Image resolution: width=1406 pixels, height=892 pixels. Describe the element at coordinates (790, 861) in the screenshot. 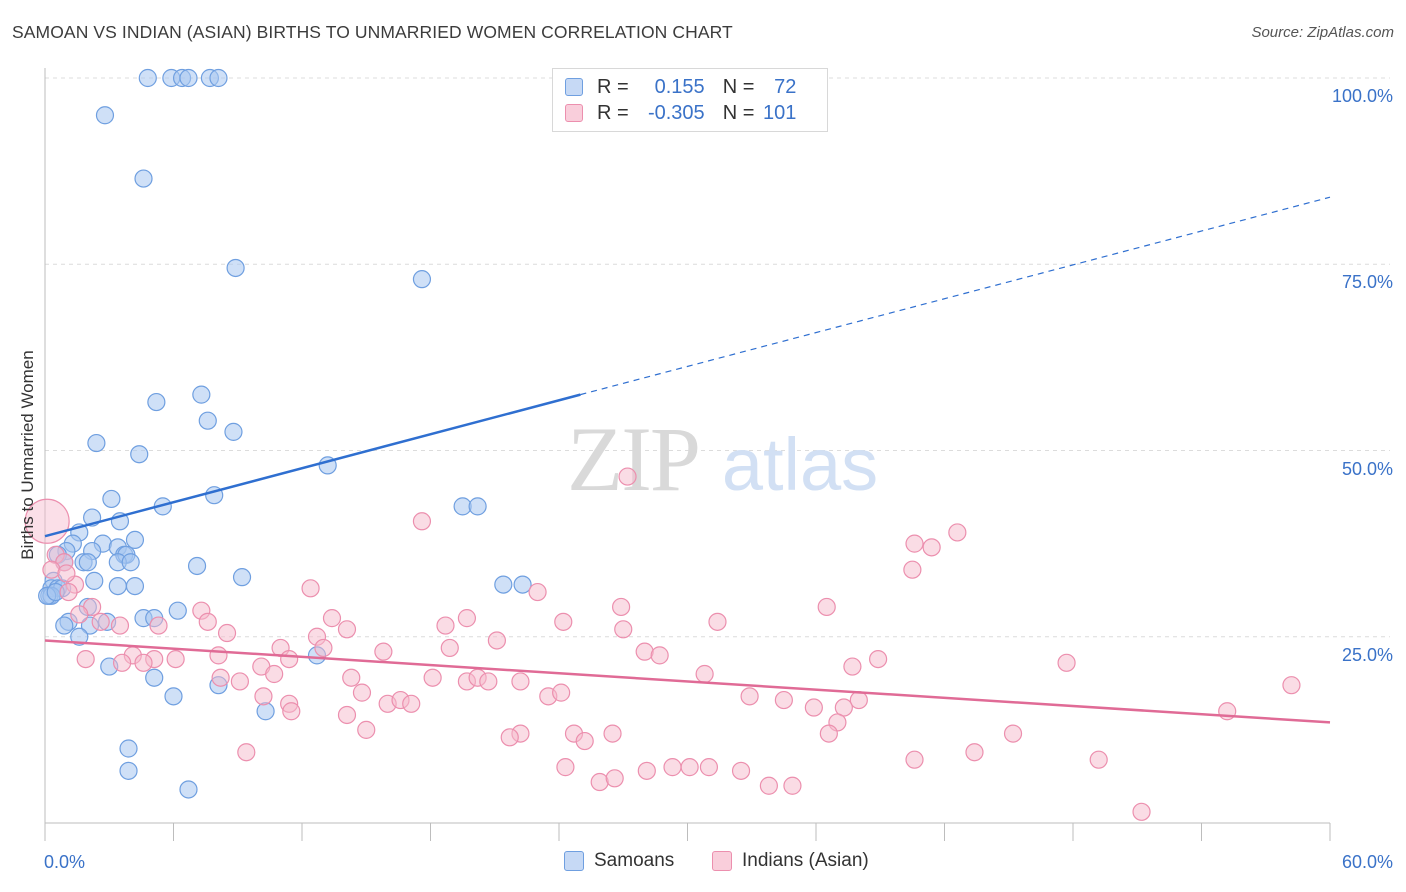

I see `legend-item-indians: Indians (Asian)` at that location.